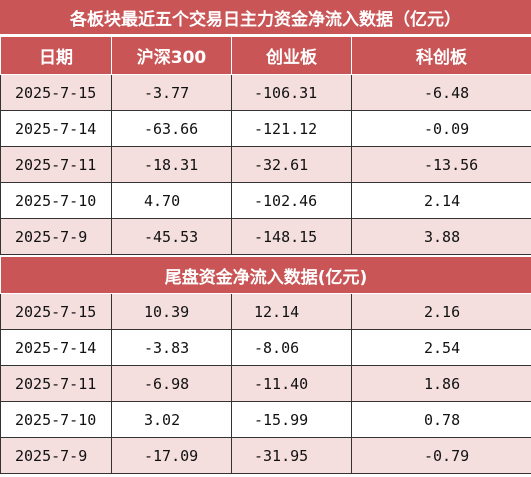  I want to click on table-row: 2025-7-10 4.70 -102.46 2.14, so click(265, 200).